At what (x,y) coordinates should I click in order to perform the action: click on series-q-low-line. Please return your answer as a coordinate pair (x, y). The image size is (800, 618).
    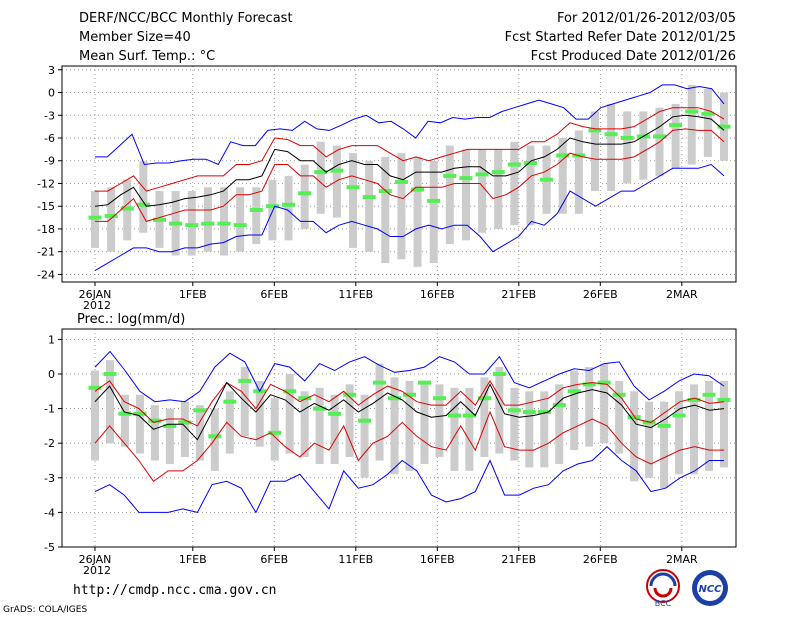
    Looking at the image, I should click on (410, 175).